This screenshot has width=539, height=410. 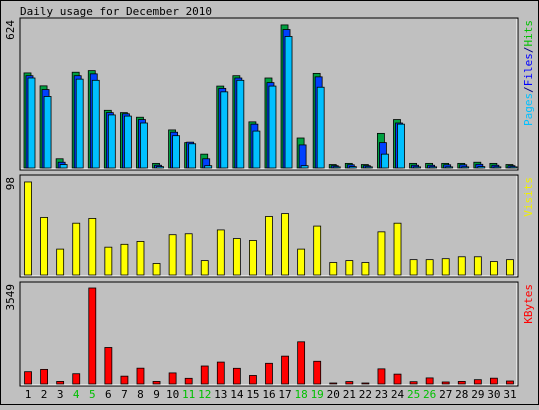 I want to click on chart-title: Daily usage for December 2010, so click(x=116, y=11).